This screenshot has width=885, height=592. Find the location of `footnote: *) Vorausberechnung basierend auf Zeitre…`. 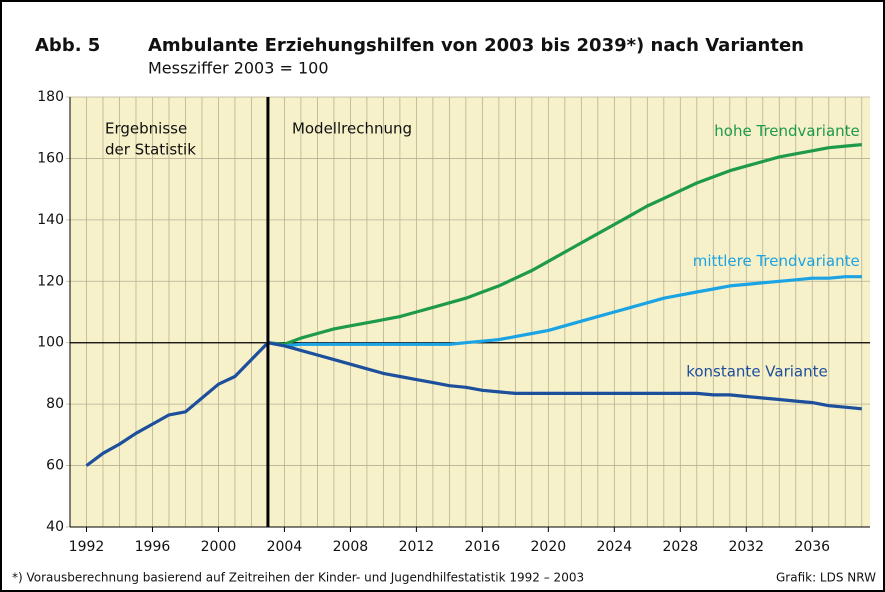

footnote: *) Vorausberechnung basierend auf Zeitre… is located at coordinates (298, 578).